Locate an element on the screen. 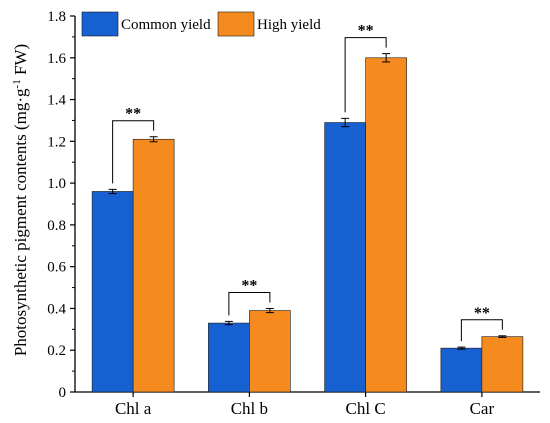  y-tick-label: 0.8 is located at coordinates (56, 226).